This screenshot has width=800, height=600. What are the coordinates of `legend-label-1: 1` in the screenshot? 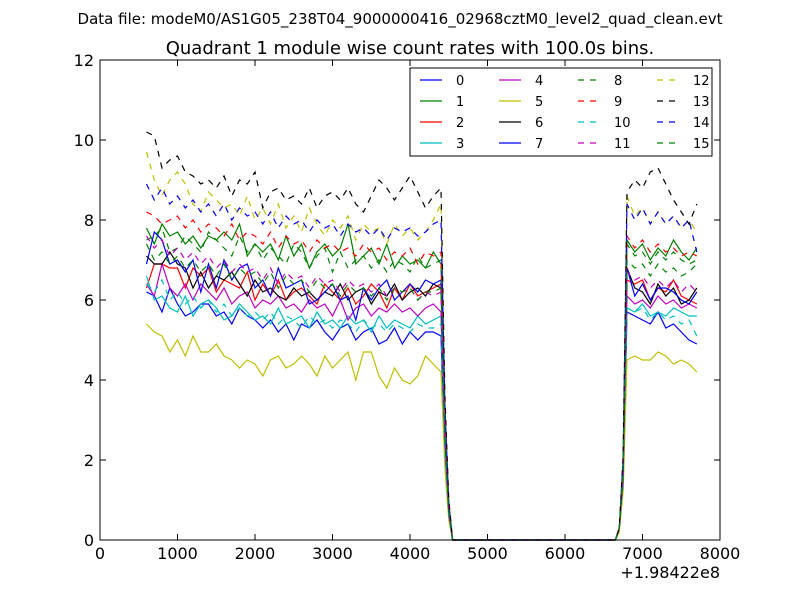 It's located at (460, 102).